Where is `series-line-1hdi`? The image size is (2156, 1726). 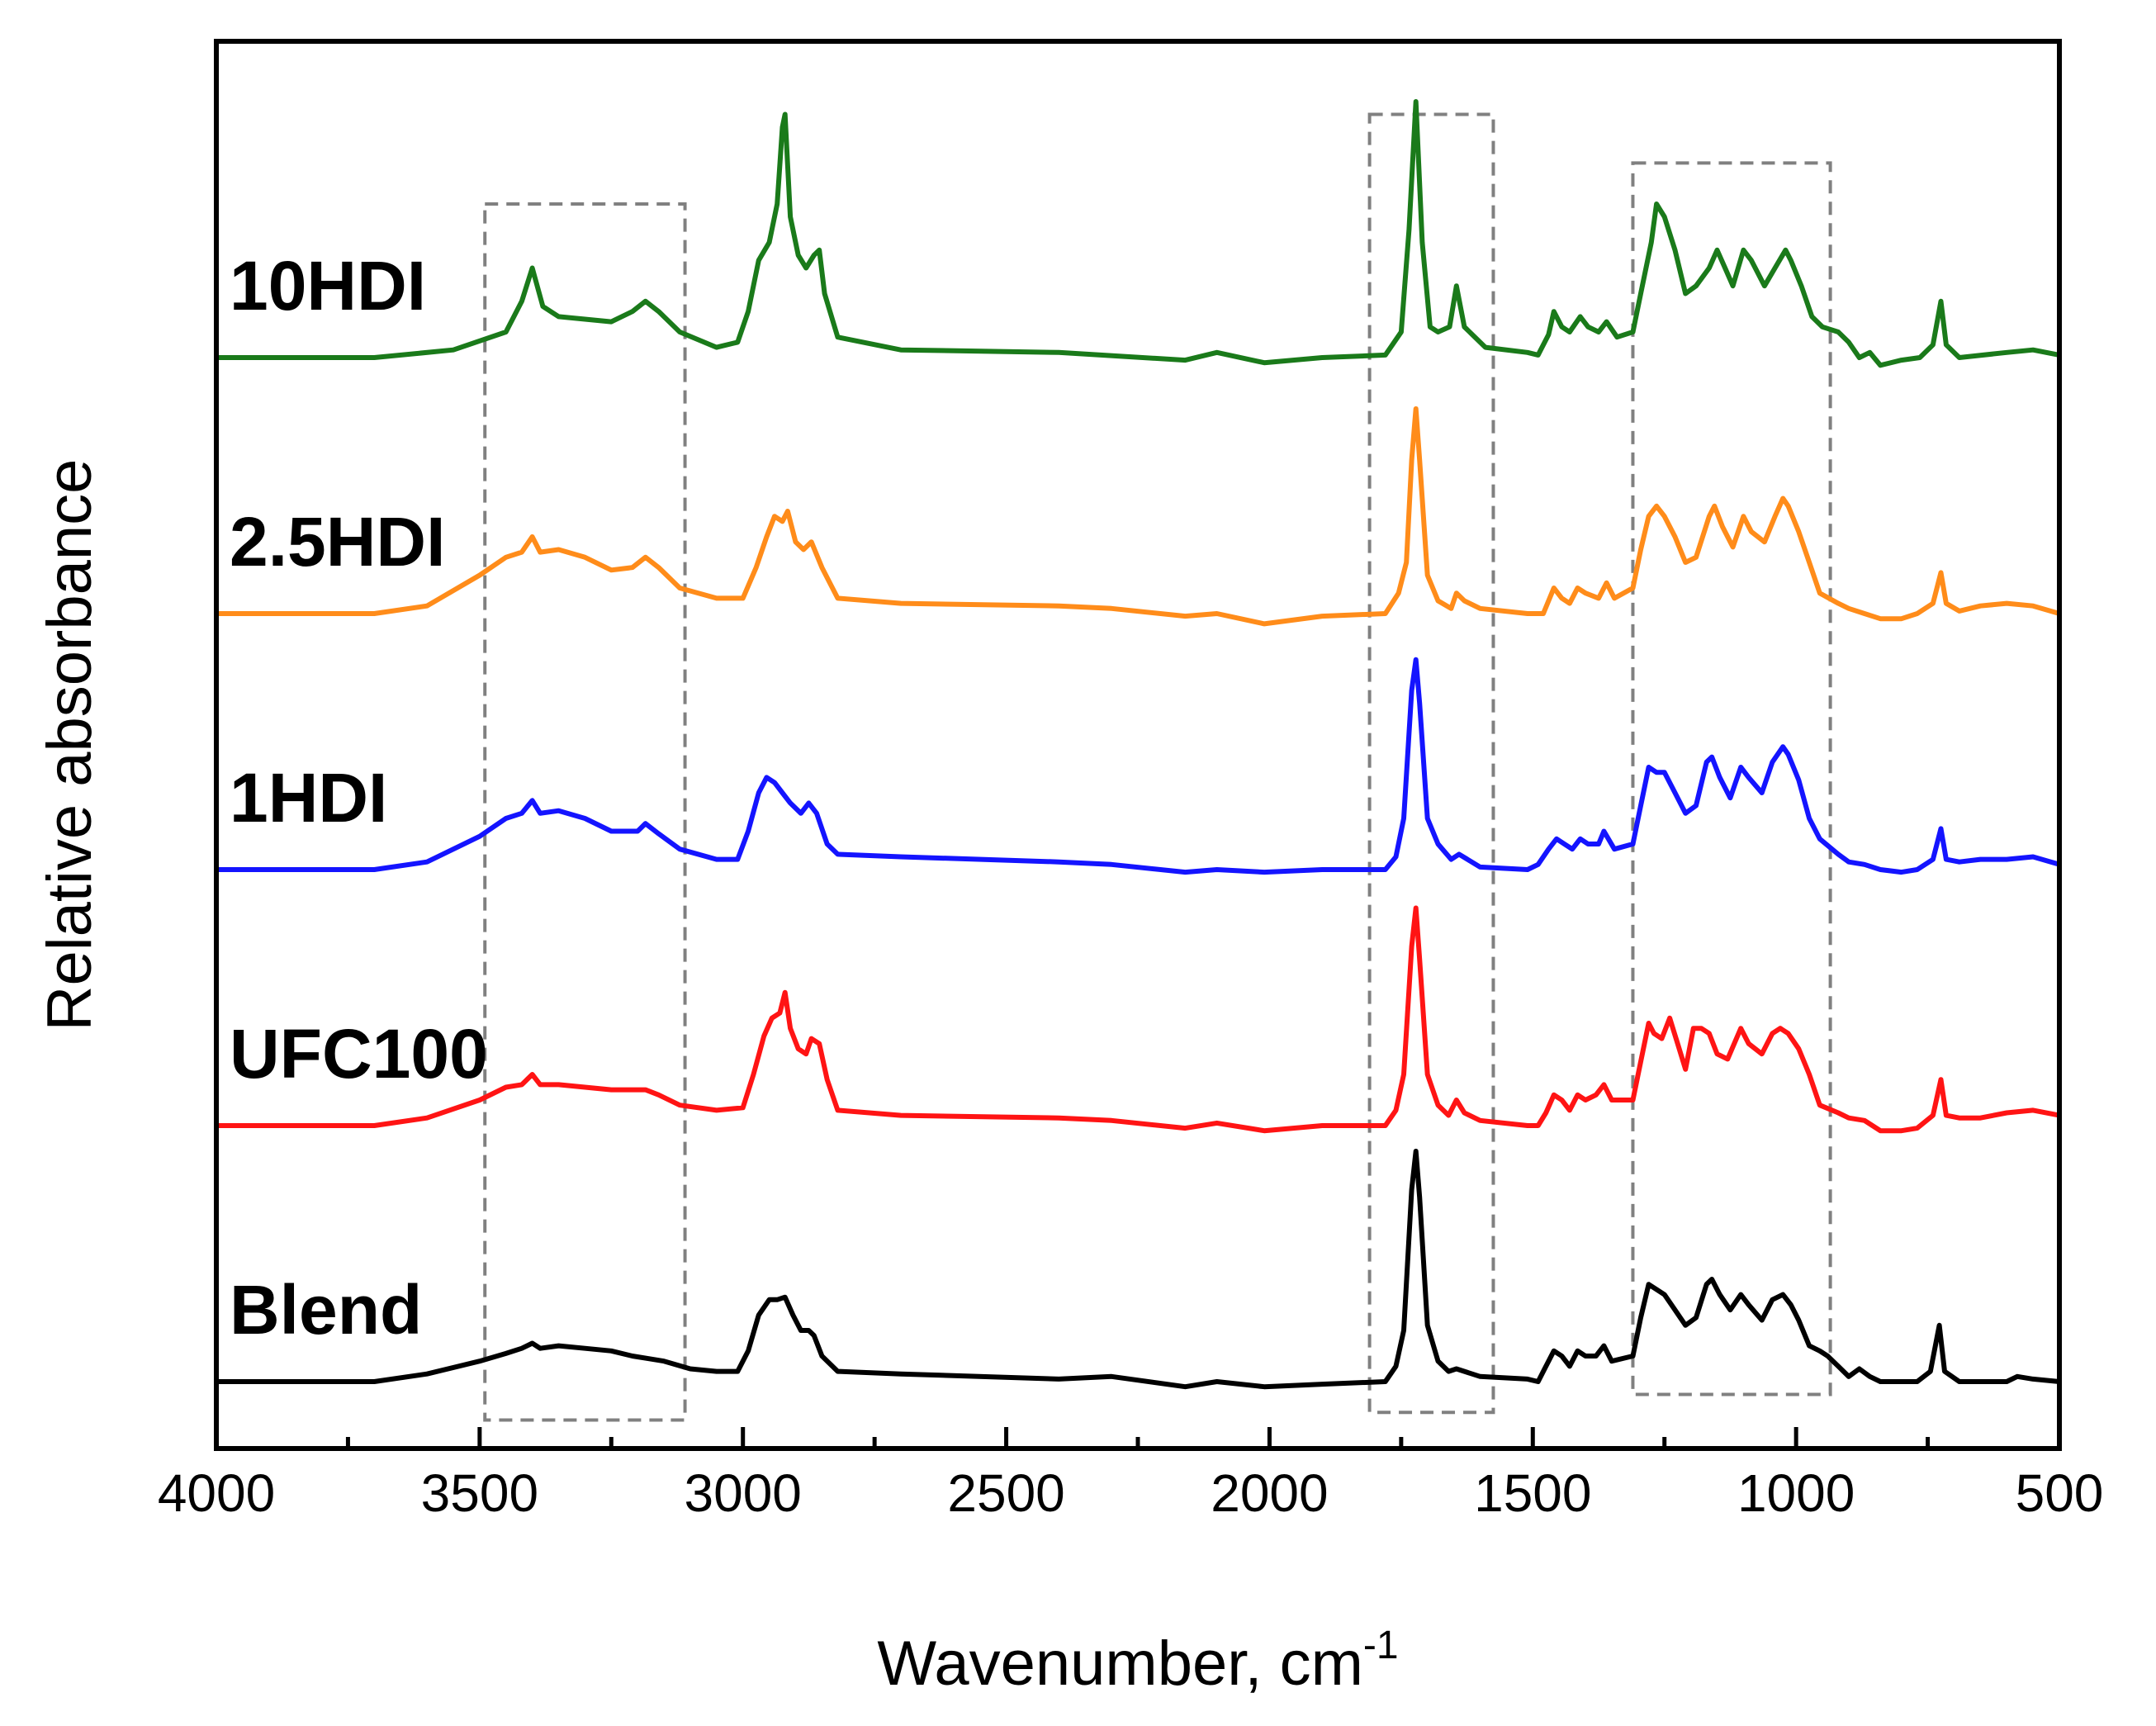 series-line-1hdi is located at coordinates (1138, 766).